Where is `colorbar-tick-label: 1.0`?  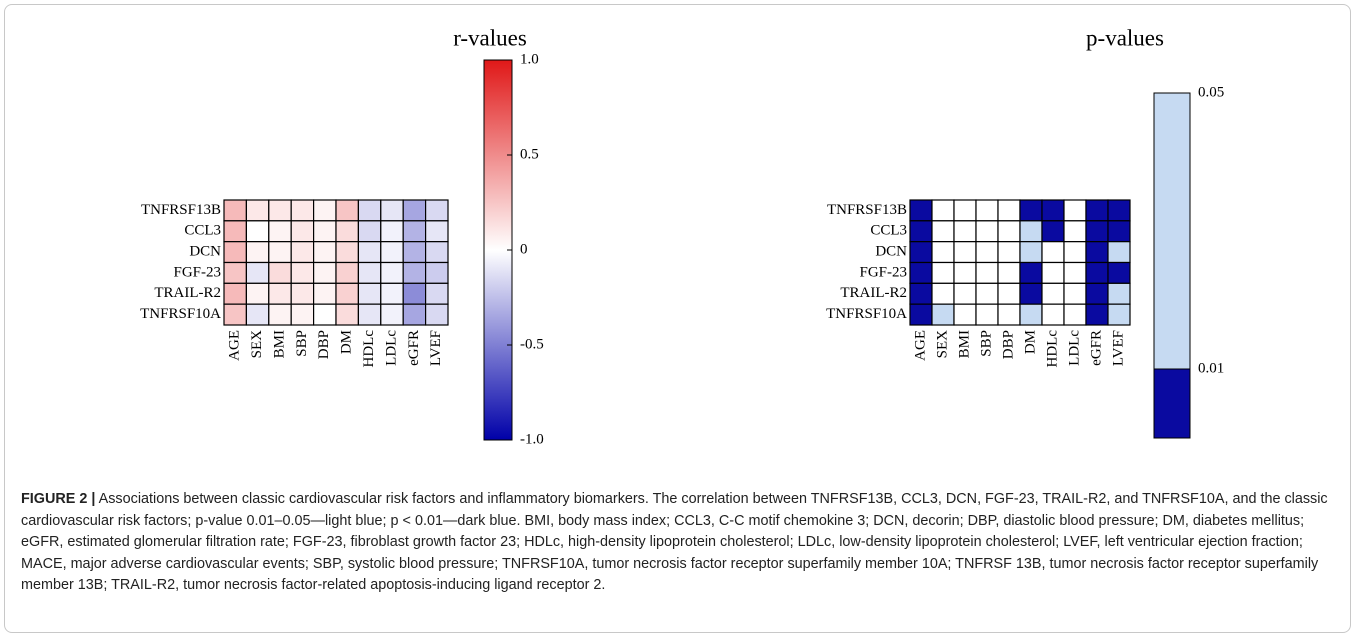
colorbar-tick-label: 1.0 is located at coordinates (529, 59).